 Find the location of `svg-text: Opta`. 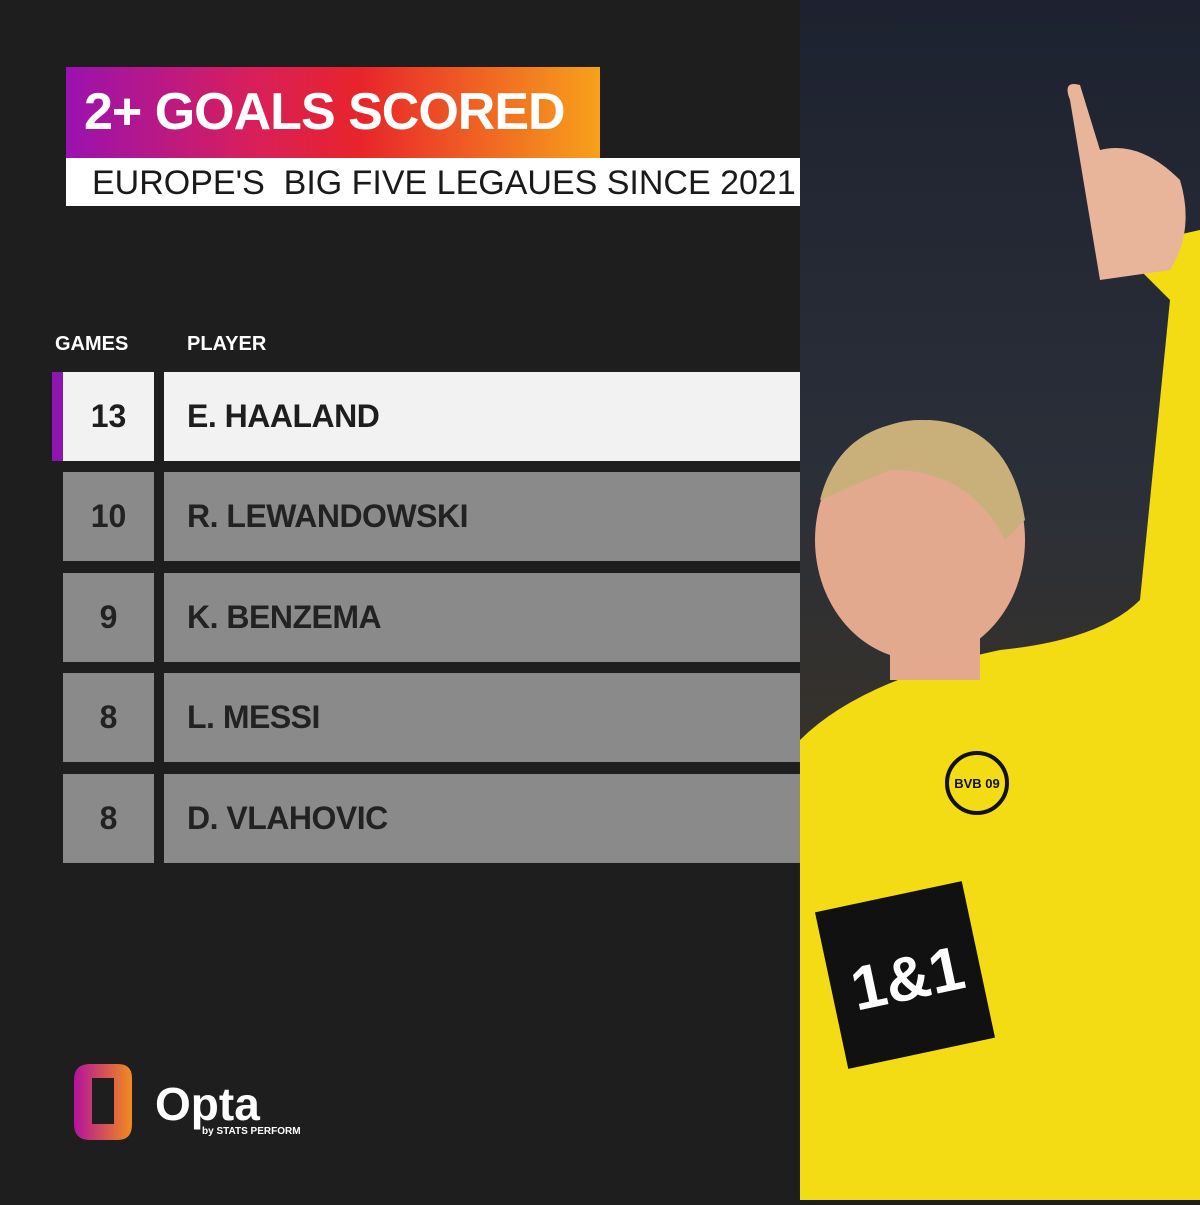

svg-text: Opta is located at coordinates (207, 1104).